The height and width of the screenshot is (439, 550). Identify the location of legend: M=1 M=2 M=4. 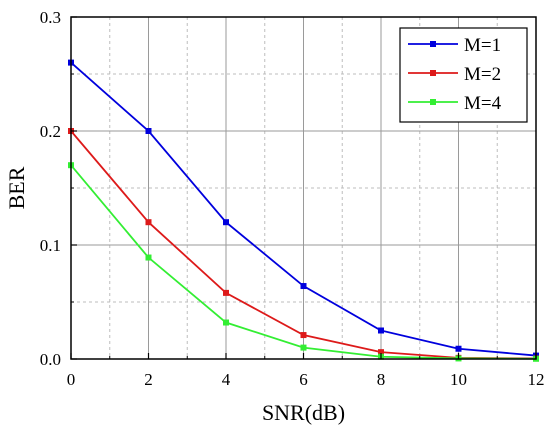
(463, 75).